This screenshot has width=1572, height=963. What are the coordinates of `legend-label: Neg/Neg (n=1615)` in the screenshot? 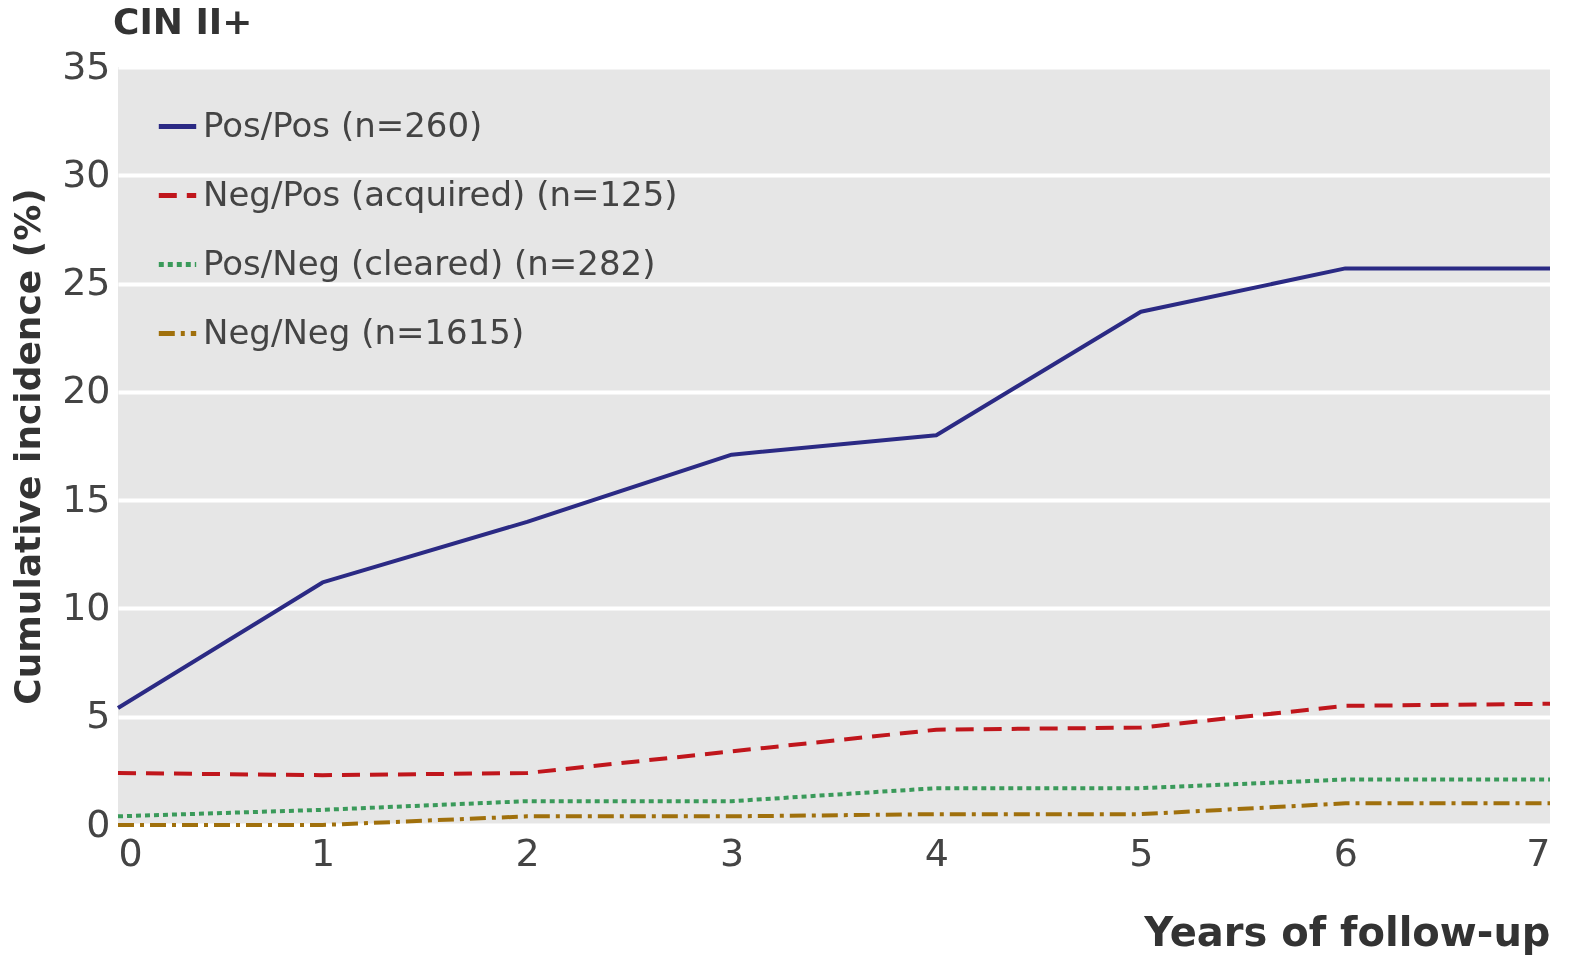 It's located at (364, 331).